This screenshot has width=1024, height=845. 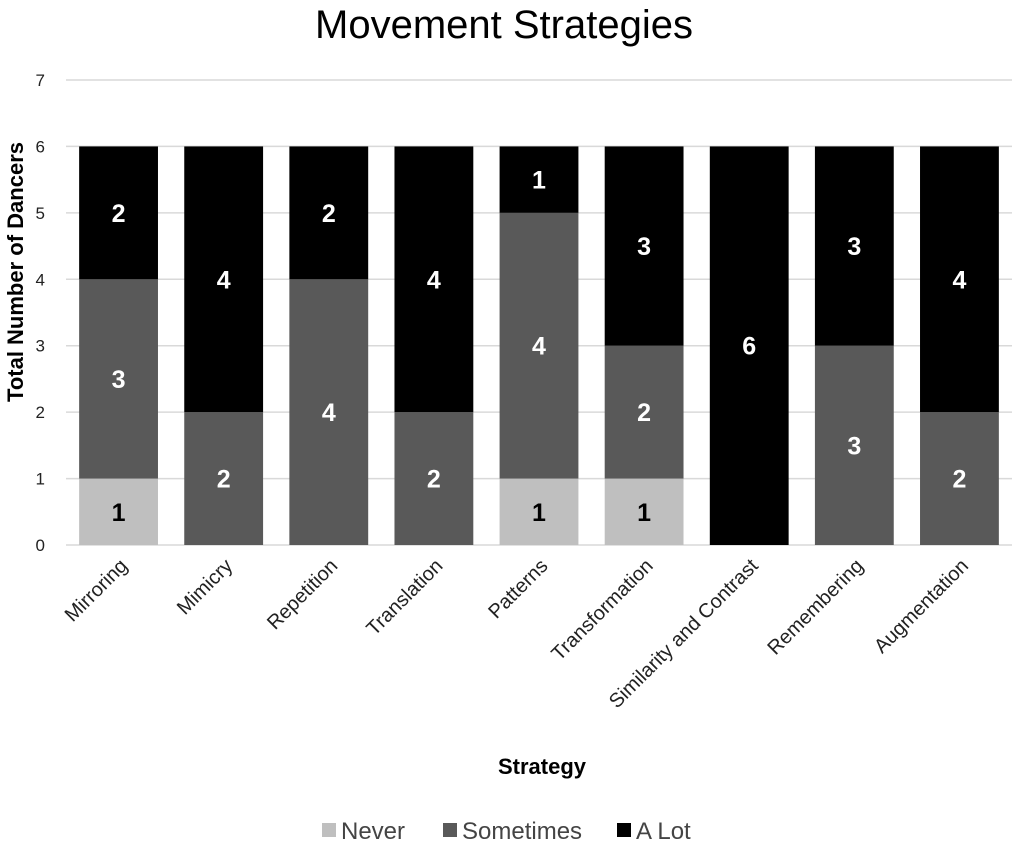 What do you see at coordinates (542, 766) in the screenshot?
I see `x-axis-title: Strategy` at bounding box center [542, 766].